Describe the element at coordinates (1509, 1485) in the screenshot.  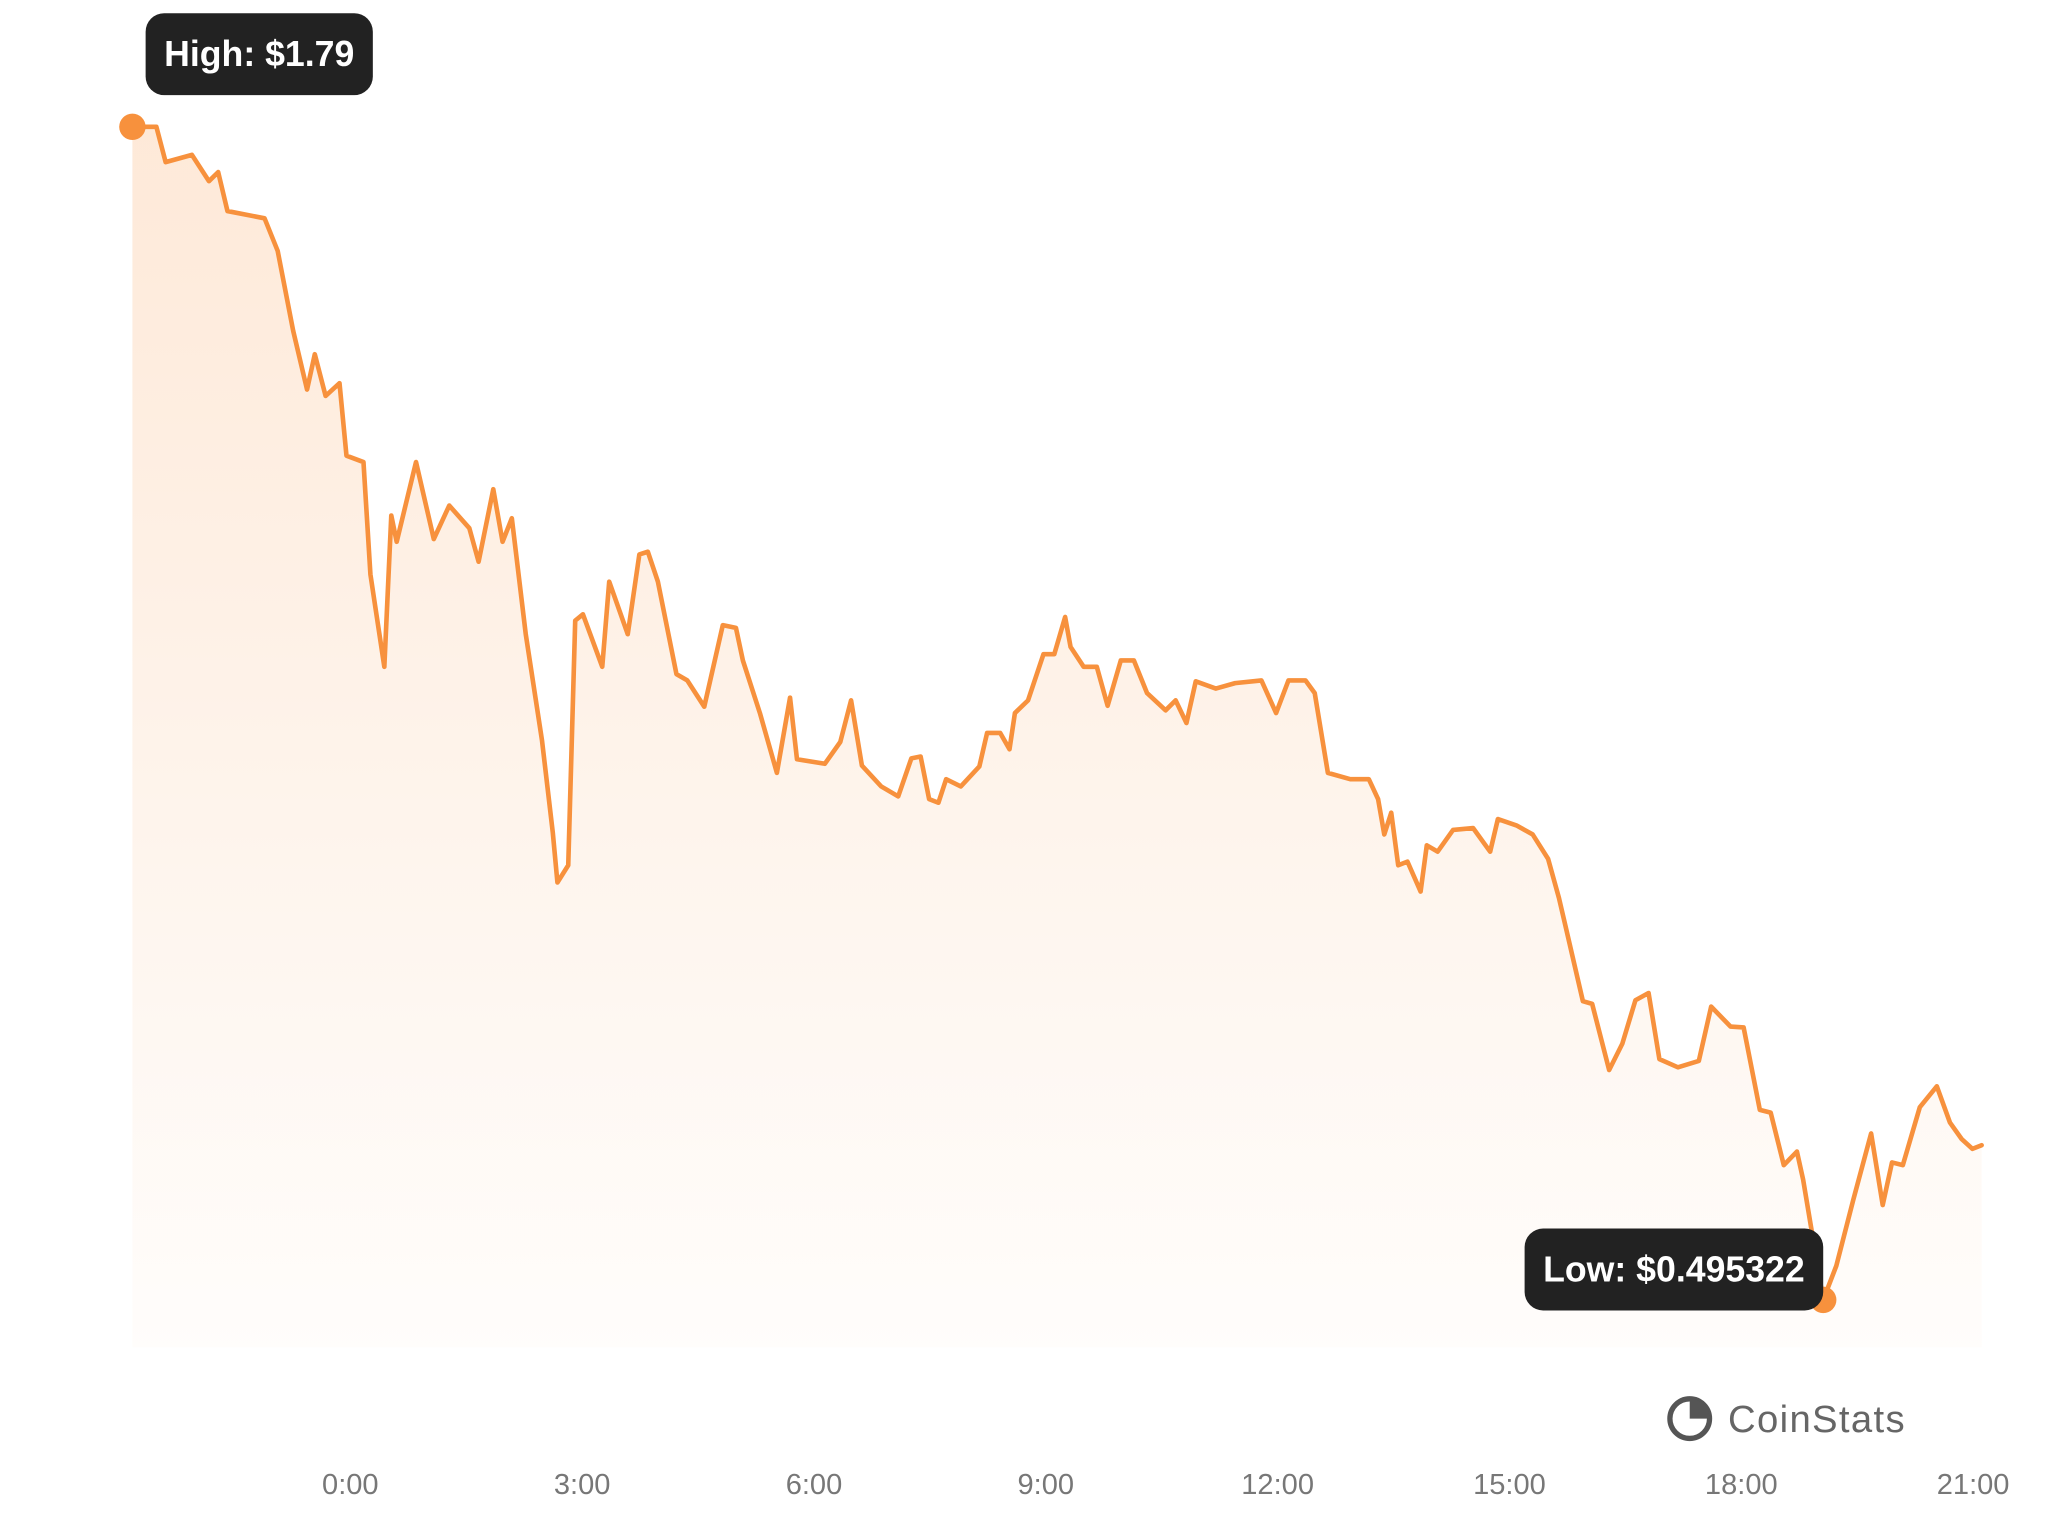
I see `x-tick-label: 15:00` at that location.